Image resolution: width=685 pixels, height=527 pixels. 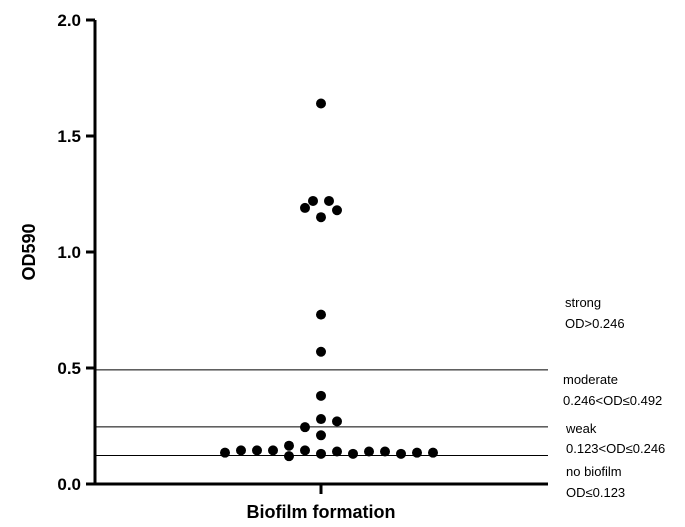 I want to click on band-strong-name: strong, so click(x=583, y=302).